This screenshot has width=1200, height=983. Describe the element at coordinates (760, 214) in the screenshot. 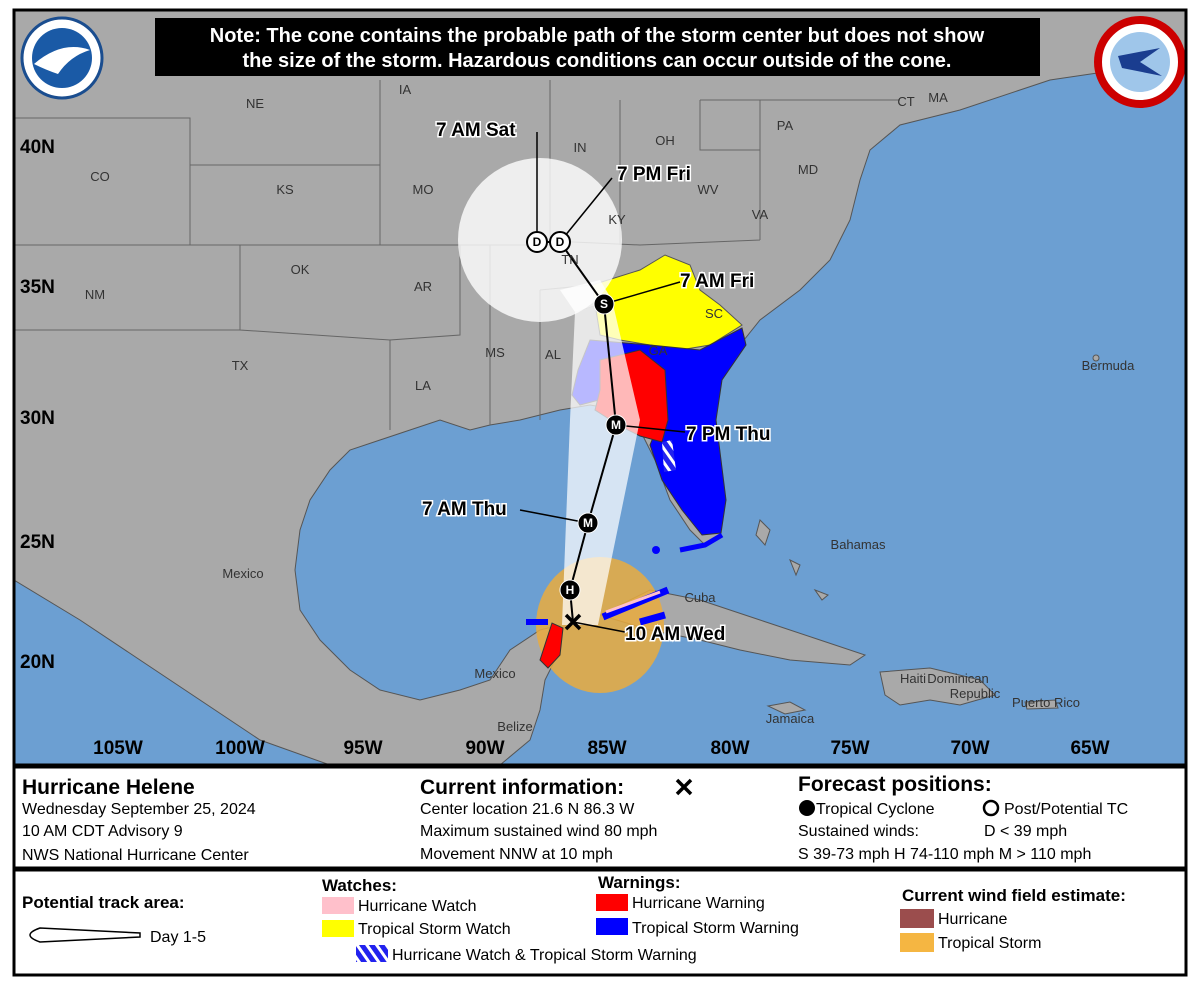

I see `place-label: VA` at that location.